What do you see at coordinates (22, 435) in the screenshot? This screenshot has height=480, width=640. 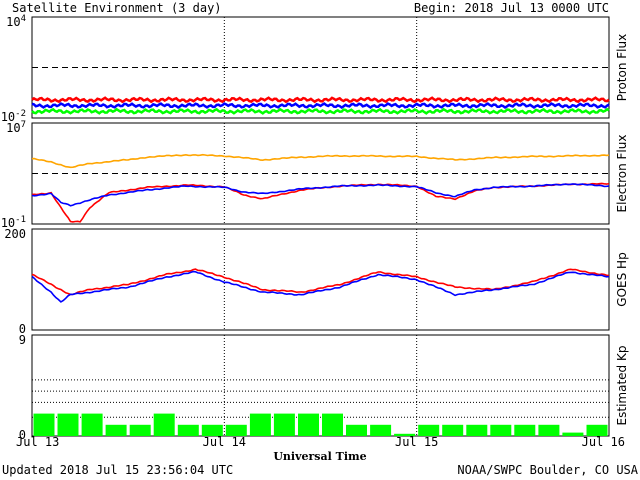 I see `kp-ytick-1: 0` at bounding box center [22, 435].